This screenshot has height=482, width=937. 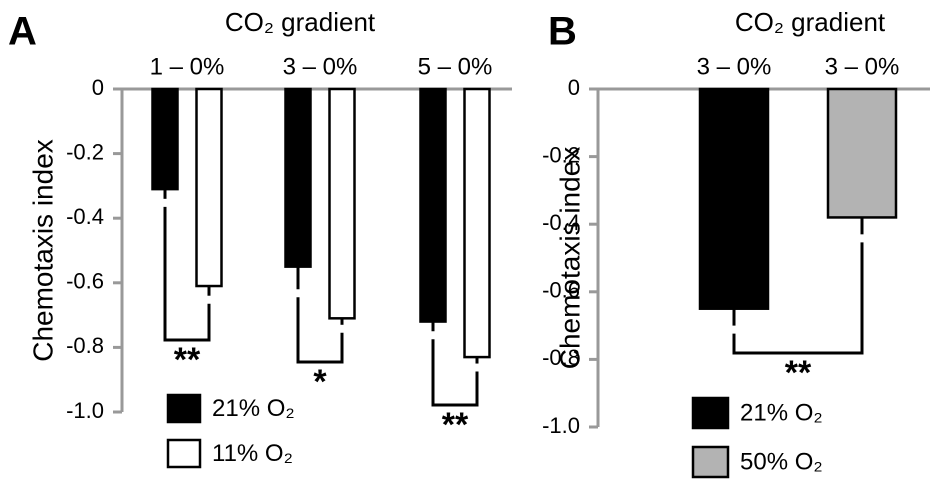 What do you see at coordinates (252, 453) in the screenshot?
I see `legend-label: 11% O₂` at bounding box center [252, 453].